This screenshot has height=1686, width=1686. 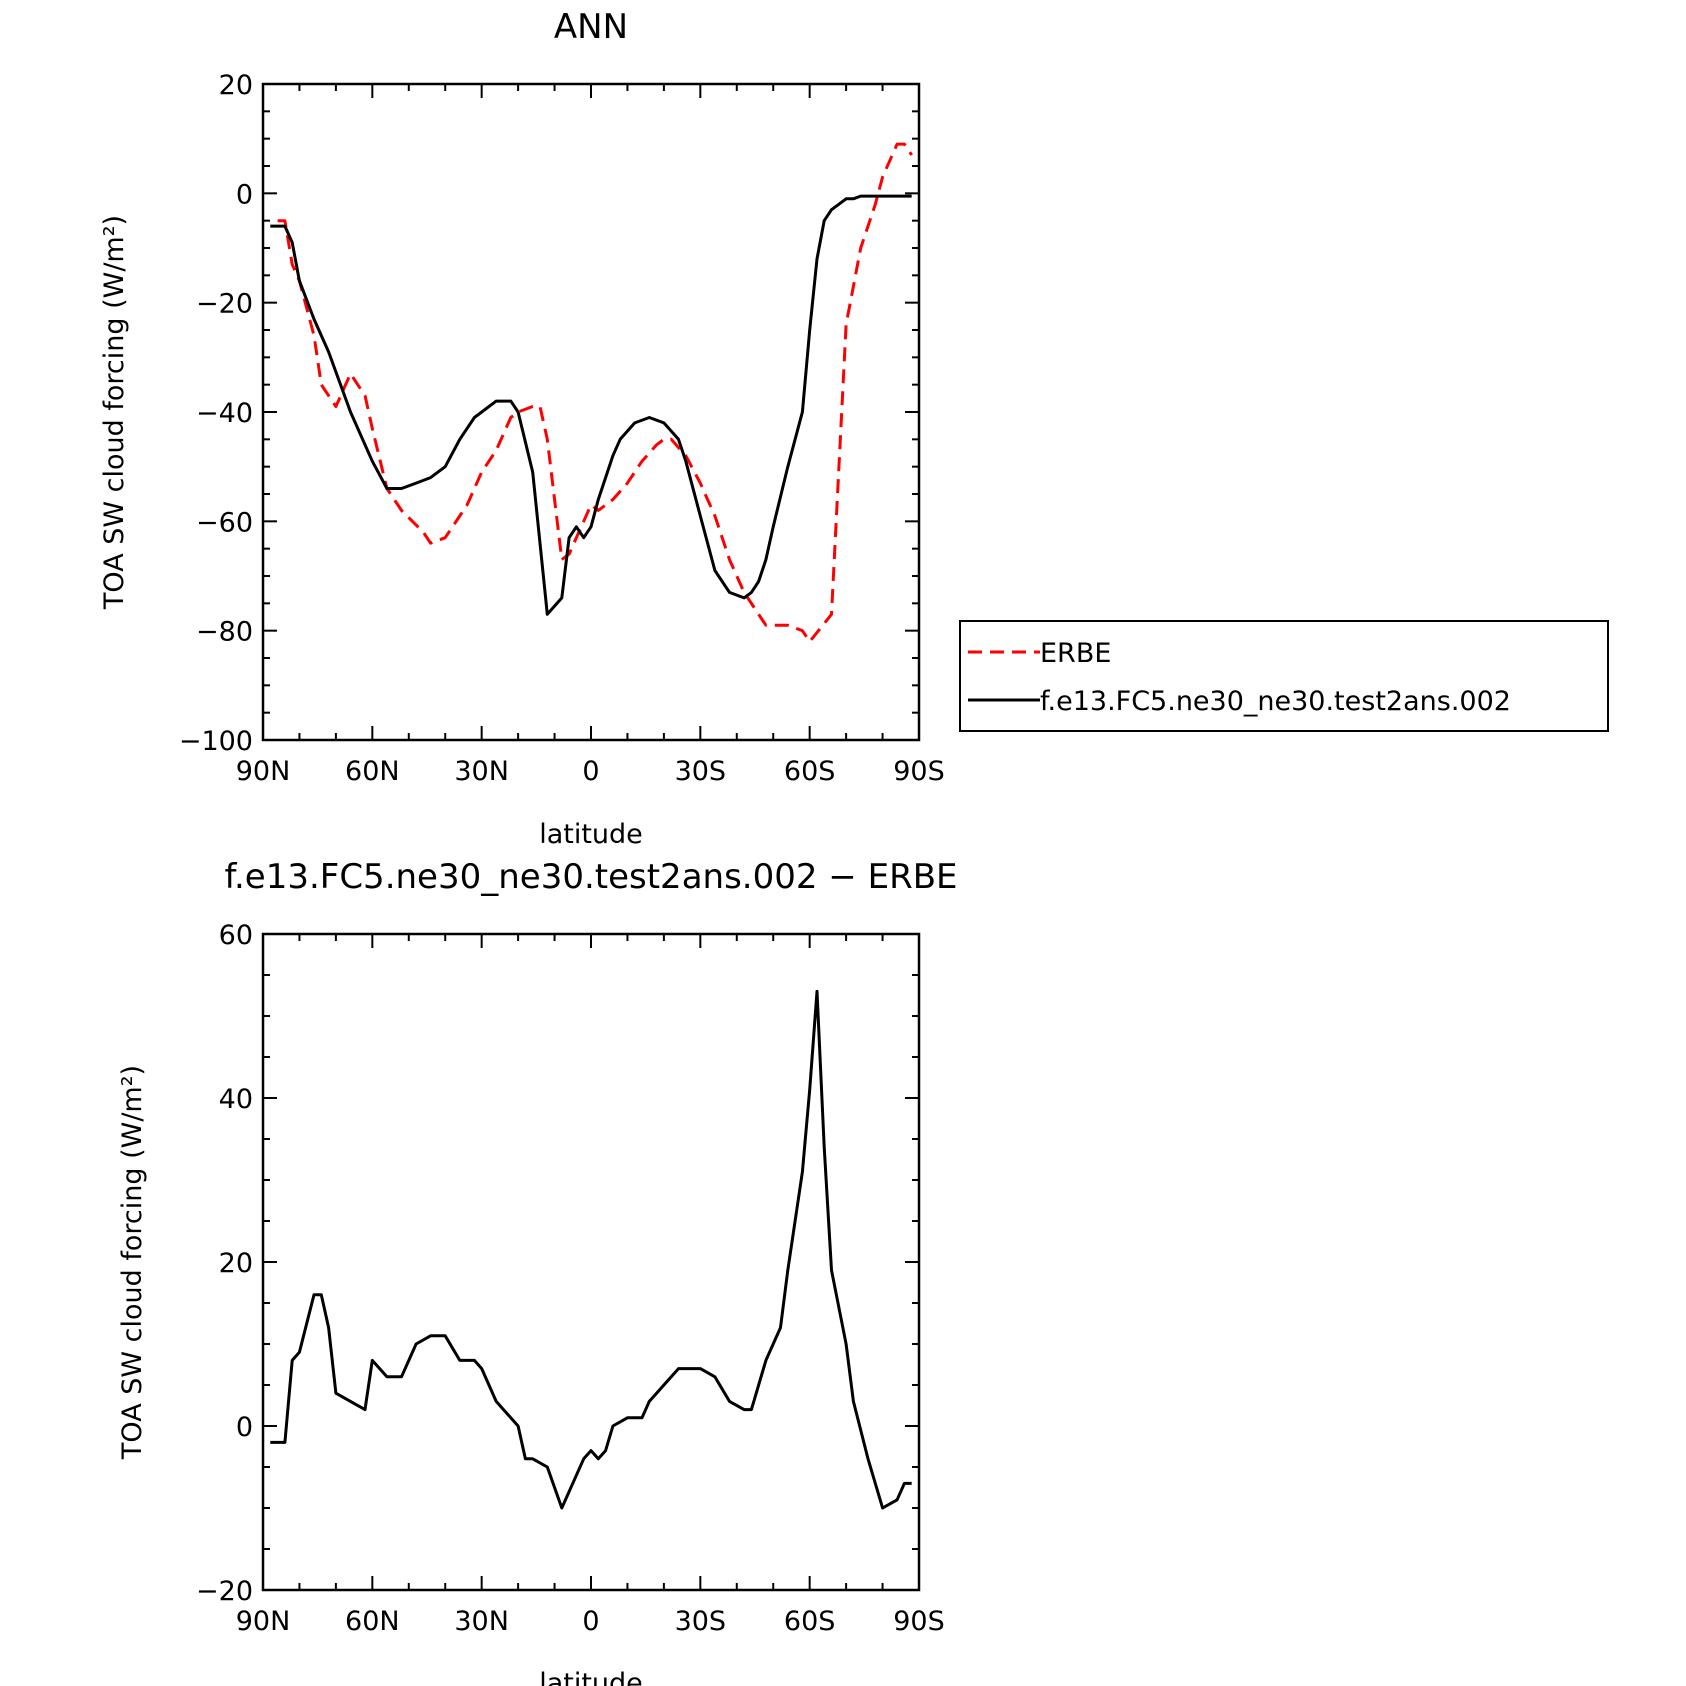 I want to click on bottom-series-lines, so click(x=591, y=1249).